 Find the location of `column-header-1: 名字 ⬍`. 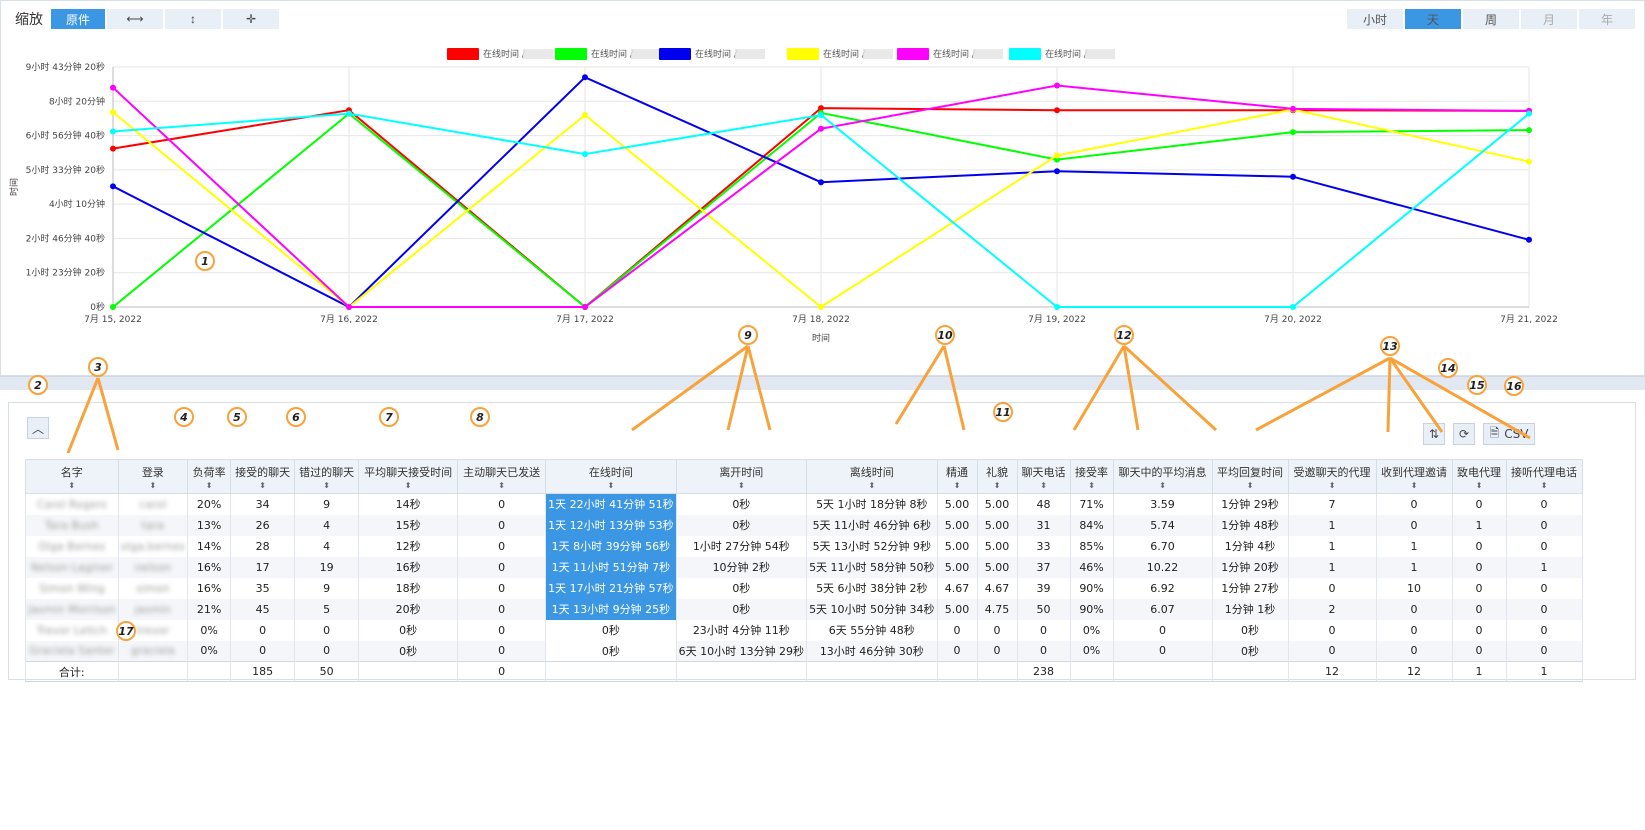

column-header-1: 名字 ⬍ is located at coordinates (72, 476).